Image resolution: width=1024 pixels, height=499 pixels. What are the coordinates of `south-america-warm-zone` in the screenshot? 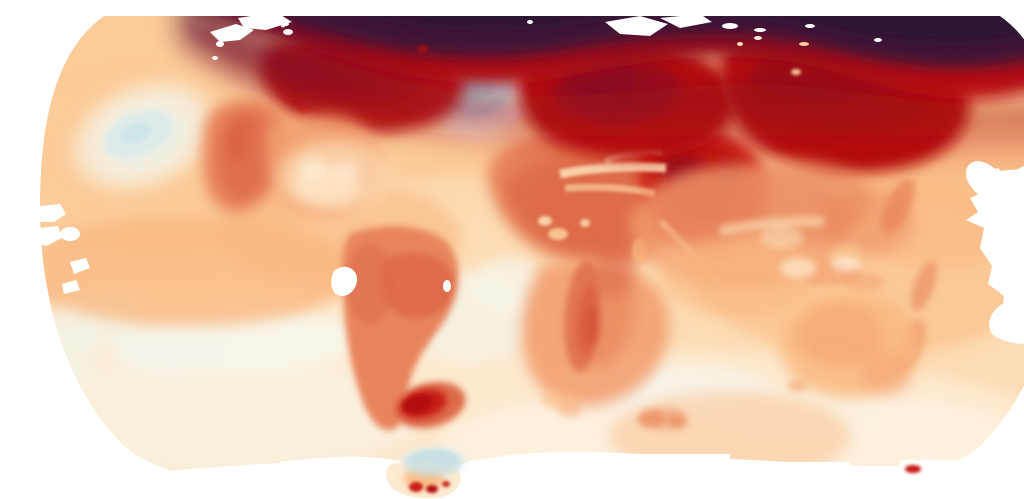 It's located at (400, 328).